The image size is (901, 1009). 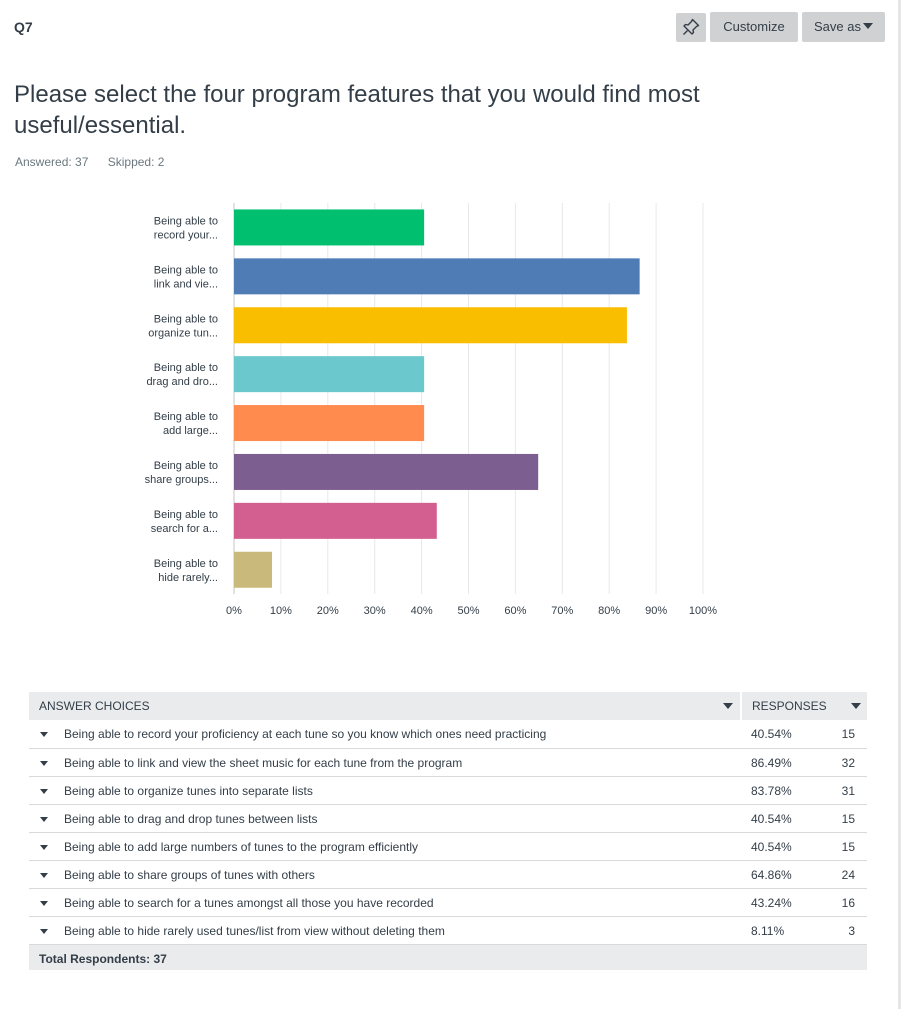 What do you see at coordinates (771, 790) in the screenshot?
I see `response-percent: 83.78%` at bounding box center [771, 790].